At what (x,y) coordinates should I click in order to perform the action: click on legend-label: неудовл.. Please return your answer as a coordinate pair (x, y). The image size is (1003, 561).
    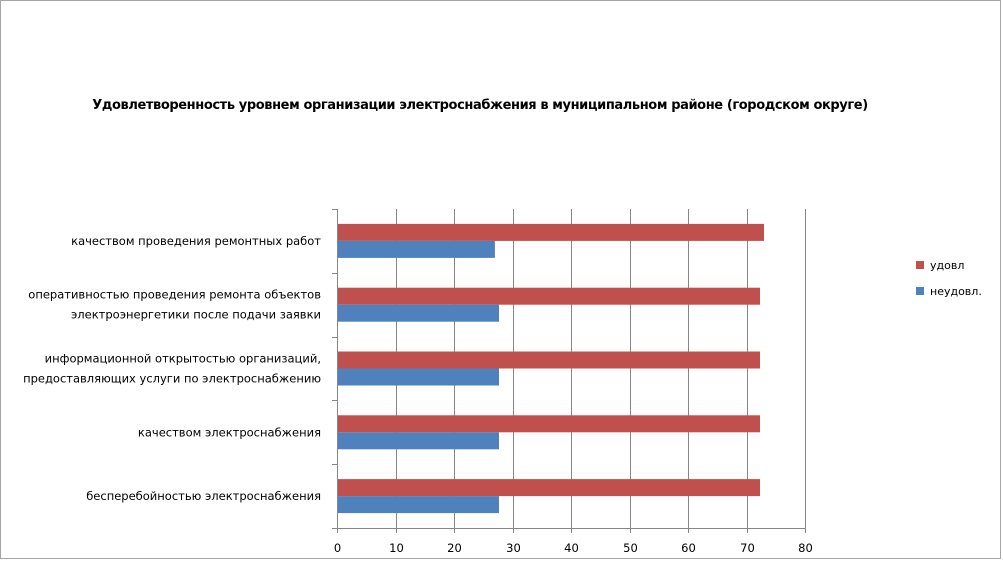
    Looking at the image, I should click on (956, 291).